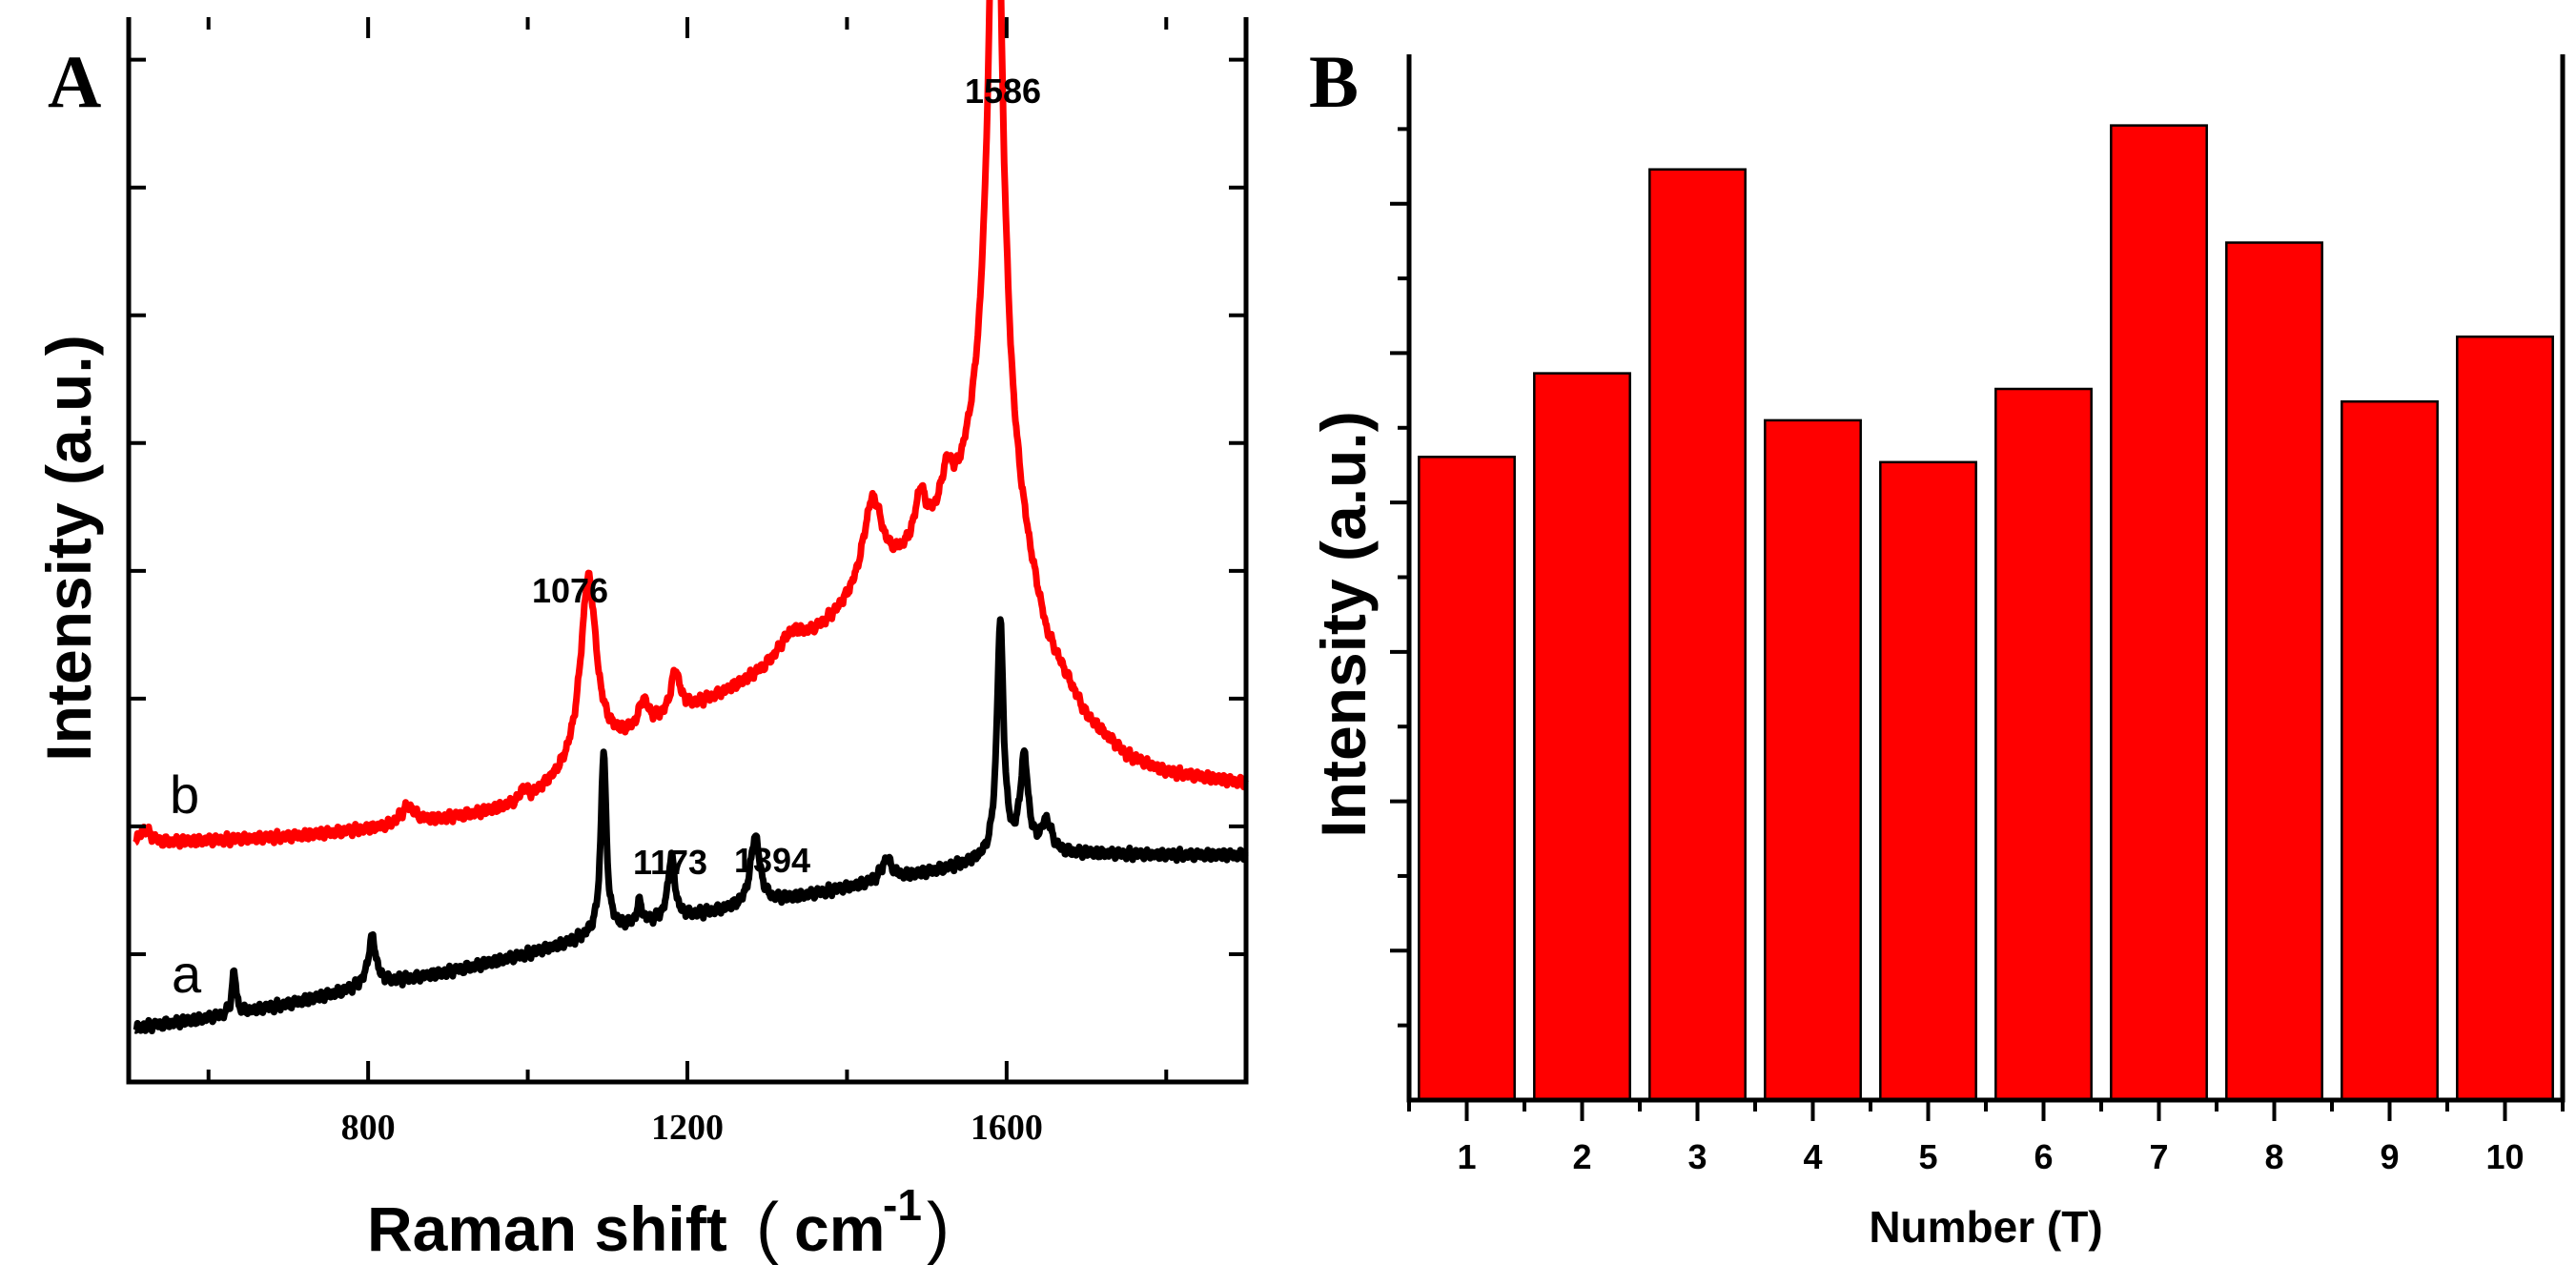  Describe the element at coordinates (1927, 1156) in the screenshot. I see `x-tick-label: 5` at that location.